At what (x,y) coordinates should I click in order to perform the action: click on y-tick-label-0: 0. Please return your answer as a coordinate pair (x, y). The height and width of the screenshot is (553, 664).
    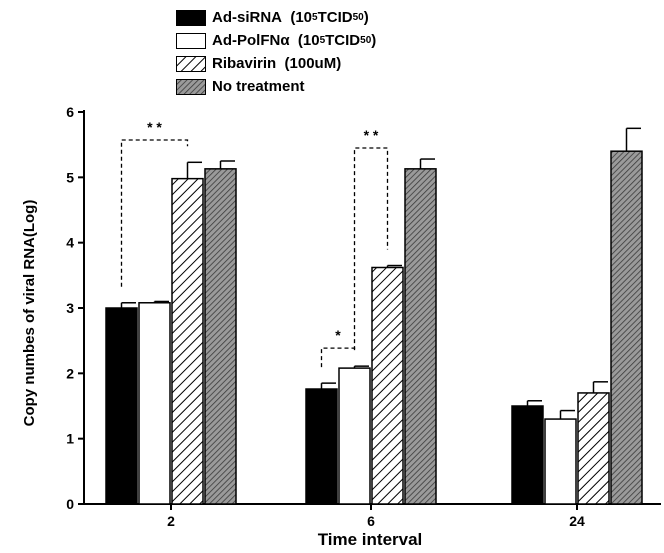
    Looking at the image, I should click on (70, 504).